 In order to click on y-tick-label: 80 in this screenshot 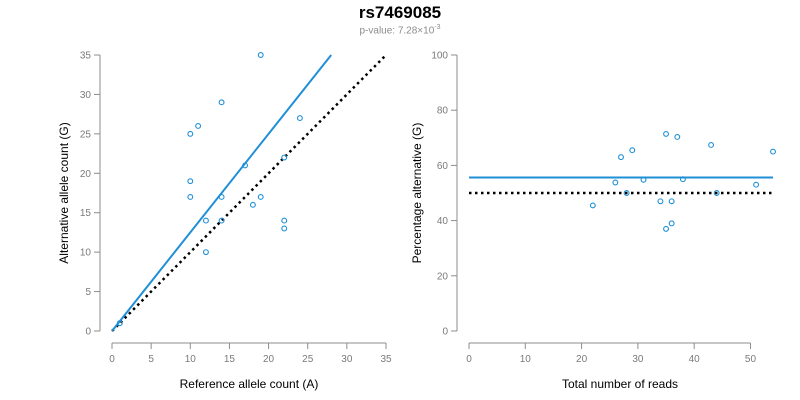, I will do `click(443, 111)`.